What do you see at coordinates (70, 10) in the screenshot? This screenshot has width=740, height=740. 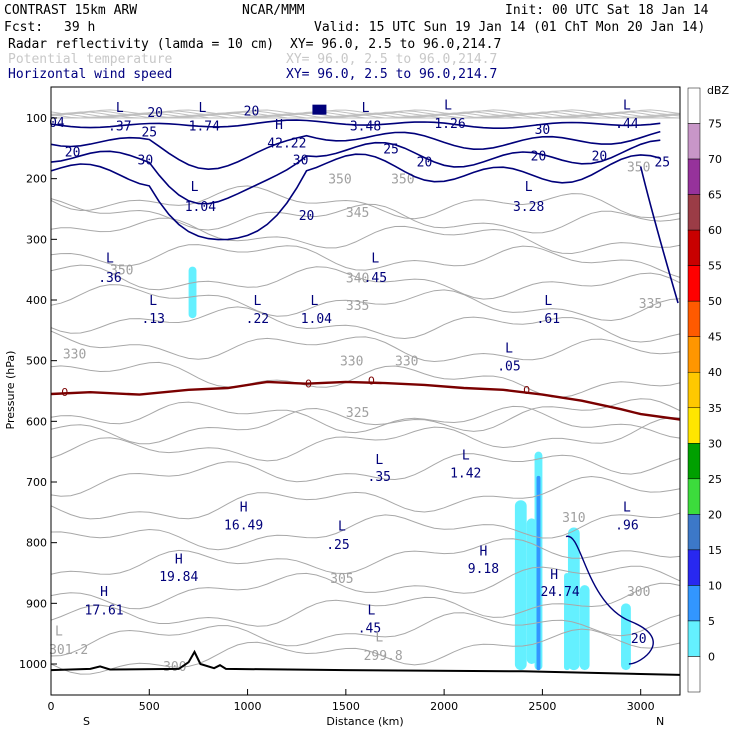 I see `model-title: CONTRAST 15km ARW` at bounding box center [70, 10].